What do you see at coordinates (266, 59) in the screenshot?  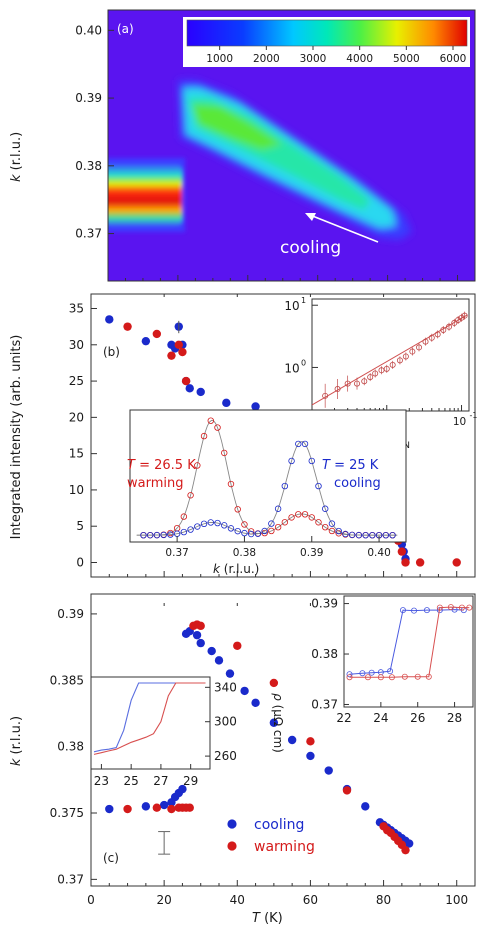 I see `colorbar-tick-label: 2000` at bounding box center [266, 59].